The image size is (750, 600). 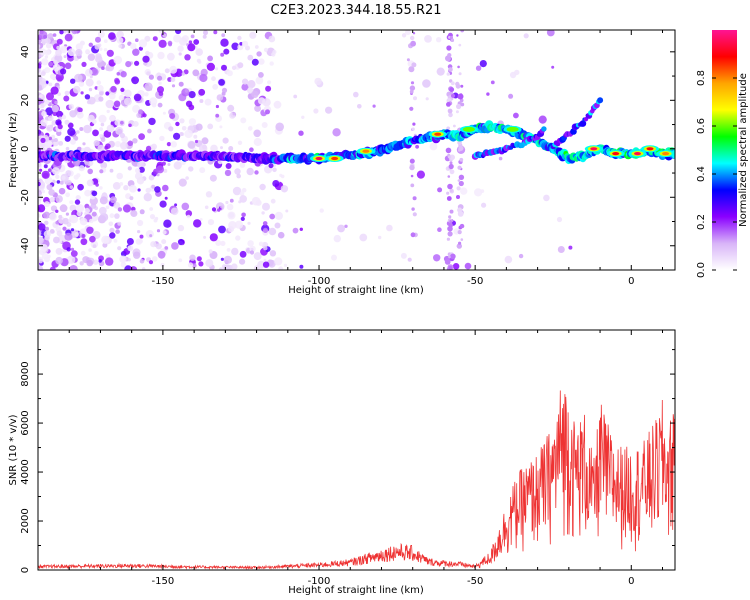 What do you see at coordinates (13, 150) in the screenshot?
I see `spectrogram-y-label: Frequency (Hz)` at bounding box center [13, 150].